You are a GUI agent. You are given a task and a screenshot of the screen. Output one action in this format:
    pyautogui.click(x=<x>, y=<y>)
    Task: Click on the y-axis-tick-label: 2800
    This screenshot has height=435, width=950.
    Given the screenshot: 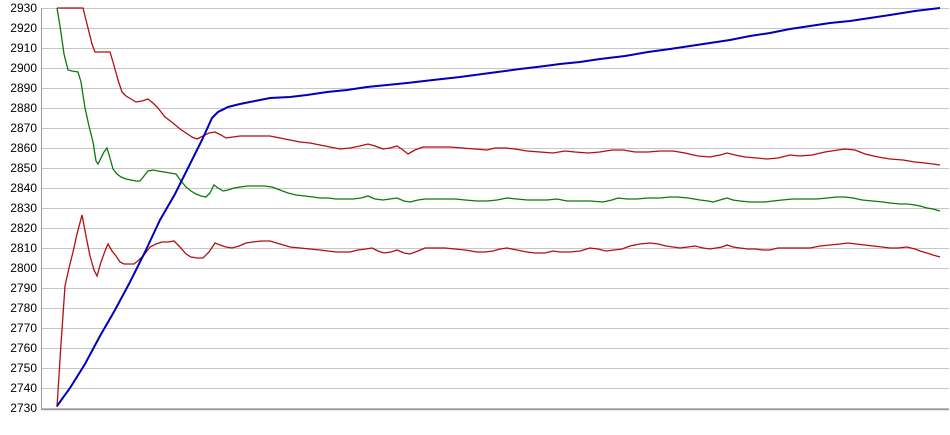 What is the action you would take?
    pyautogui.click(x=23, y=268)
    